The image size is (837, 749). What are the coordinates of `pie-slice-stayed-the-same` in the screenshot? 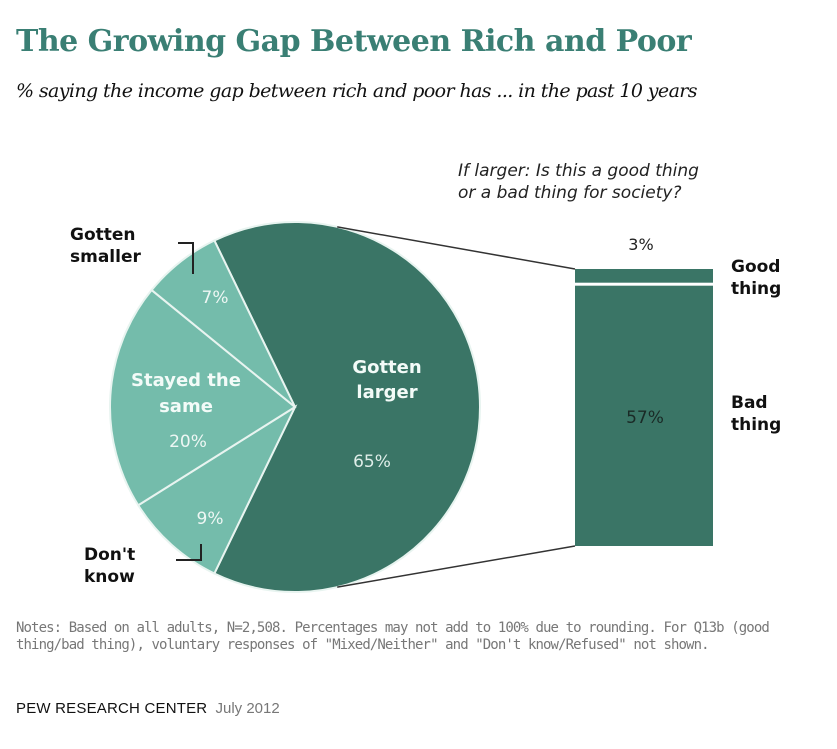 It's located at (203, 397).